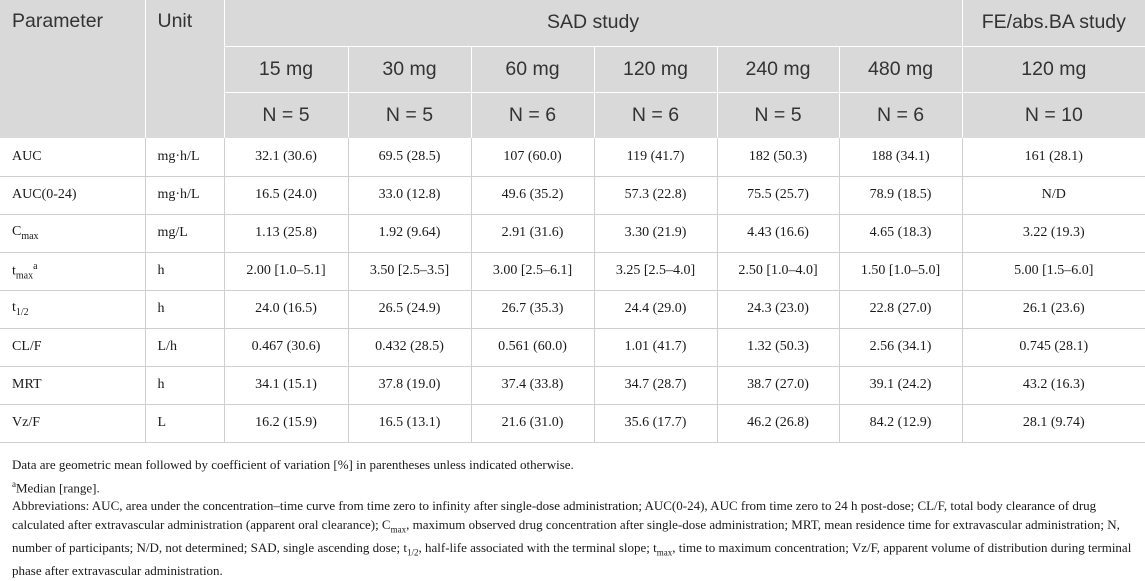 The image size is (1145, 581). I want to click on value-cell: 37.8 (19.0), so click(409, 385).